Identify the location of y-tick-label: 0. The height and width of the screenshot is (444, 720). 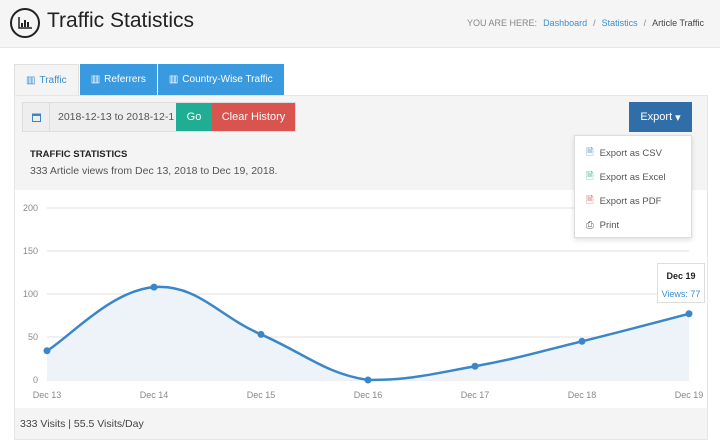
(35, 380).